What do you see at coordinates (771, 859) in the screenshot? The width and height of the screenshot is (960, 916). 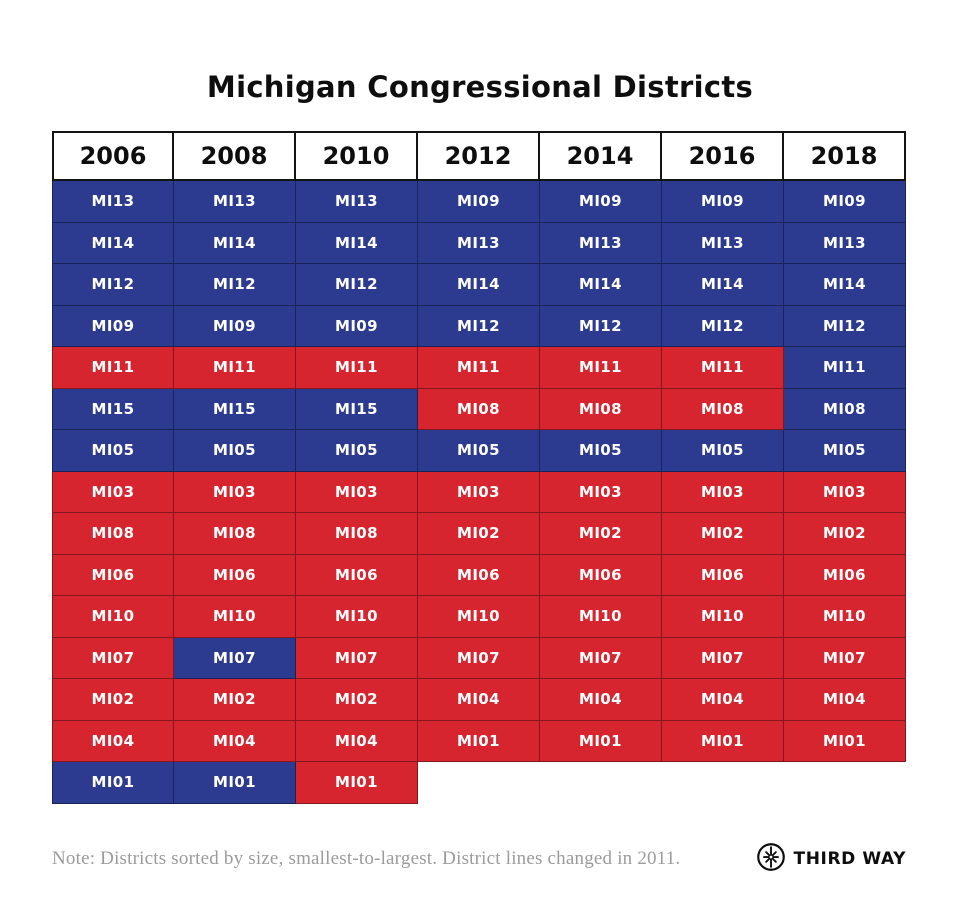 I see `compass-star-icon` at bounding box center [771, 859].